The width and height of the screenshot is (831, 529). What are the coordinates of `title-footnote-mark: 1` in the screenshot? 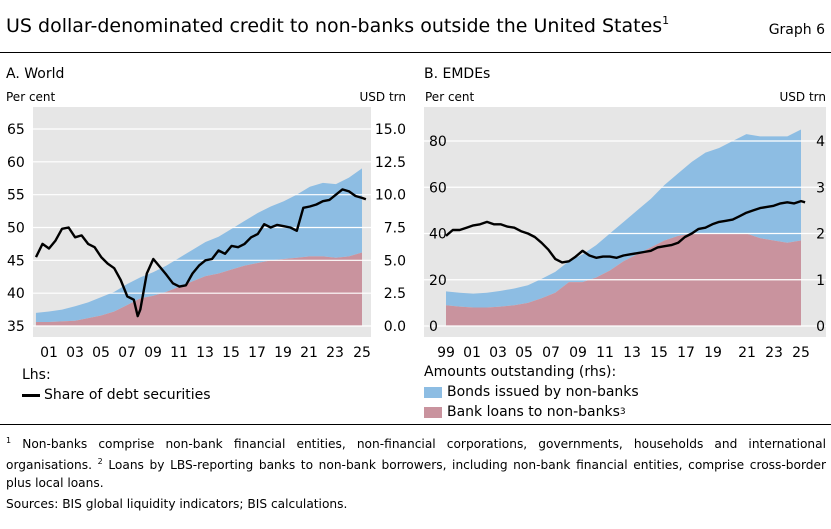 It's located at (666, 20).